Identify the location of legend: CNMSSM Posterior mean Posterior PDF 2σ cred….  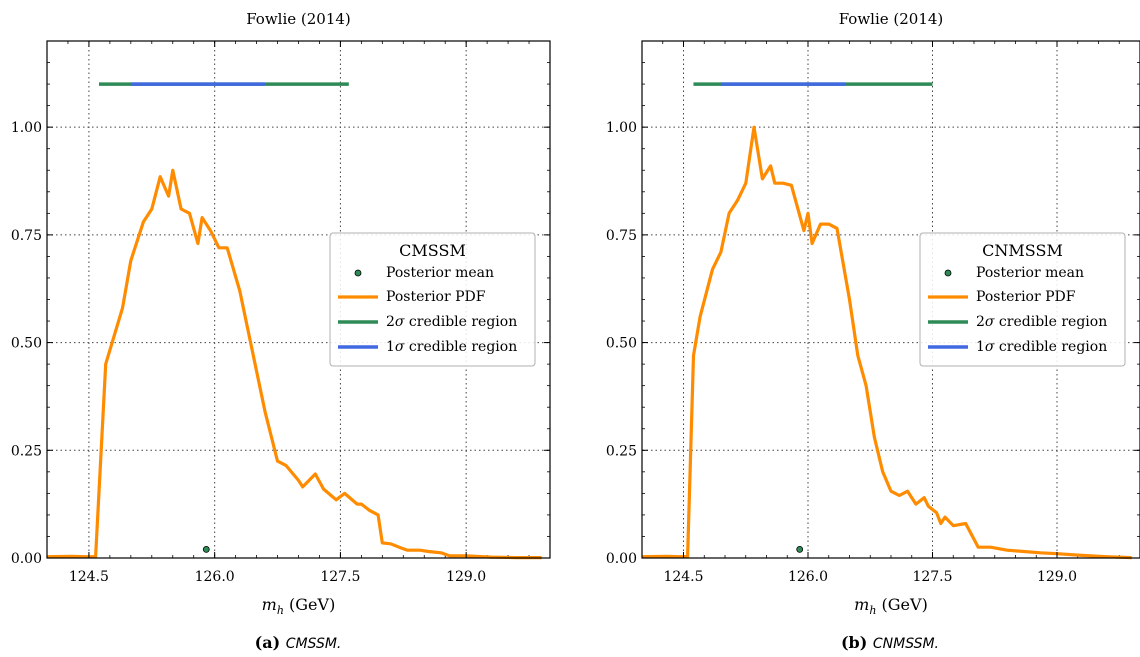
(1022, 299).